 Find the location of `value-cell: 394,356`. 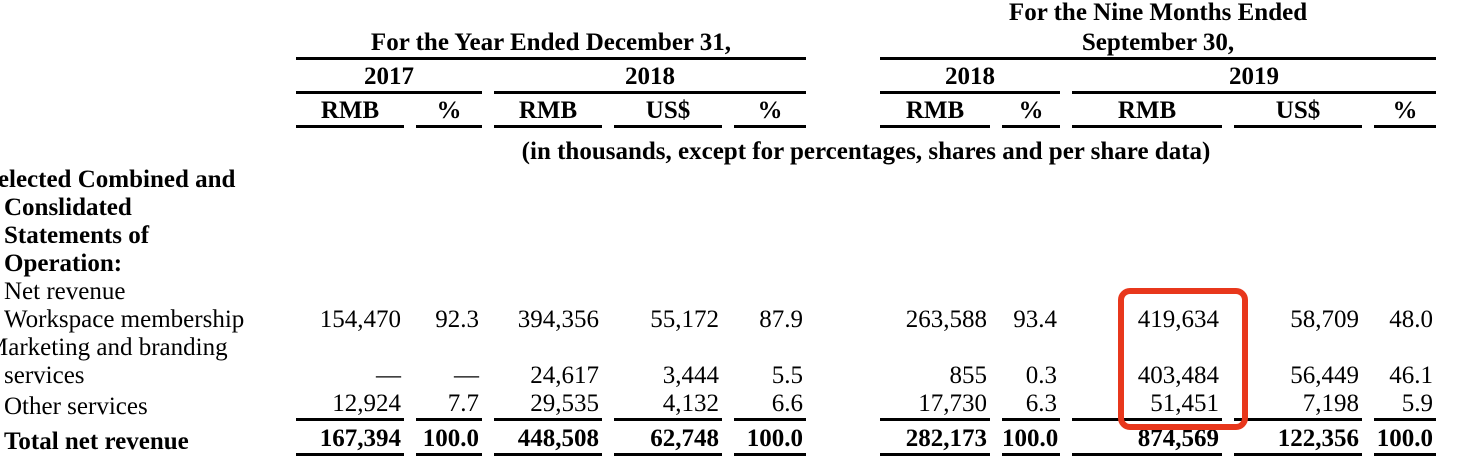

value-cell: 394,356 is located at coordinates (558, 319).